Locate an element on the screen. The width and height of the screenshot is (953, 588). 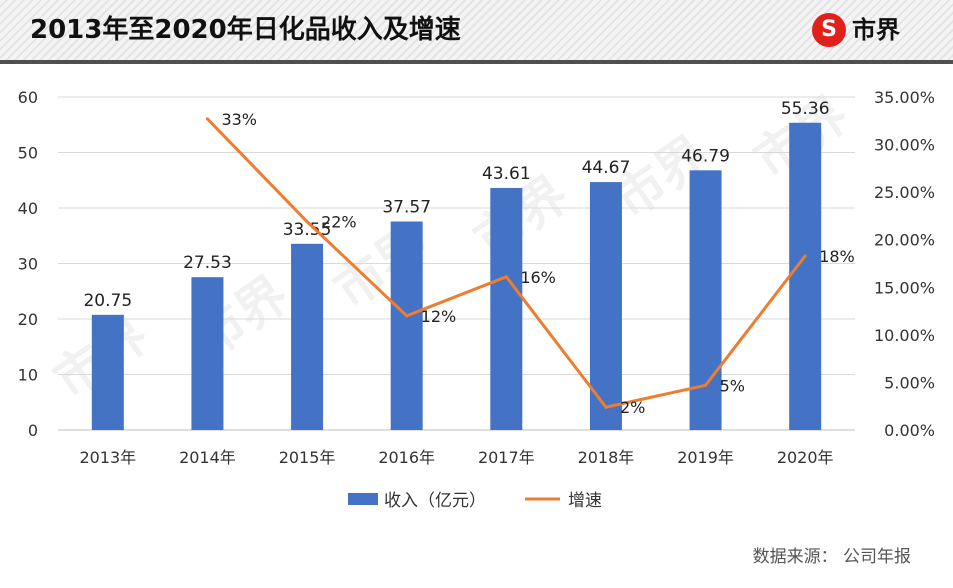
growth-value-label: 33% is located at coordinates (239, 119).